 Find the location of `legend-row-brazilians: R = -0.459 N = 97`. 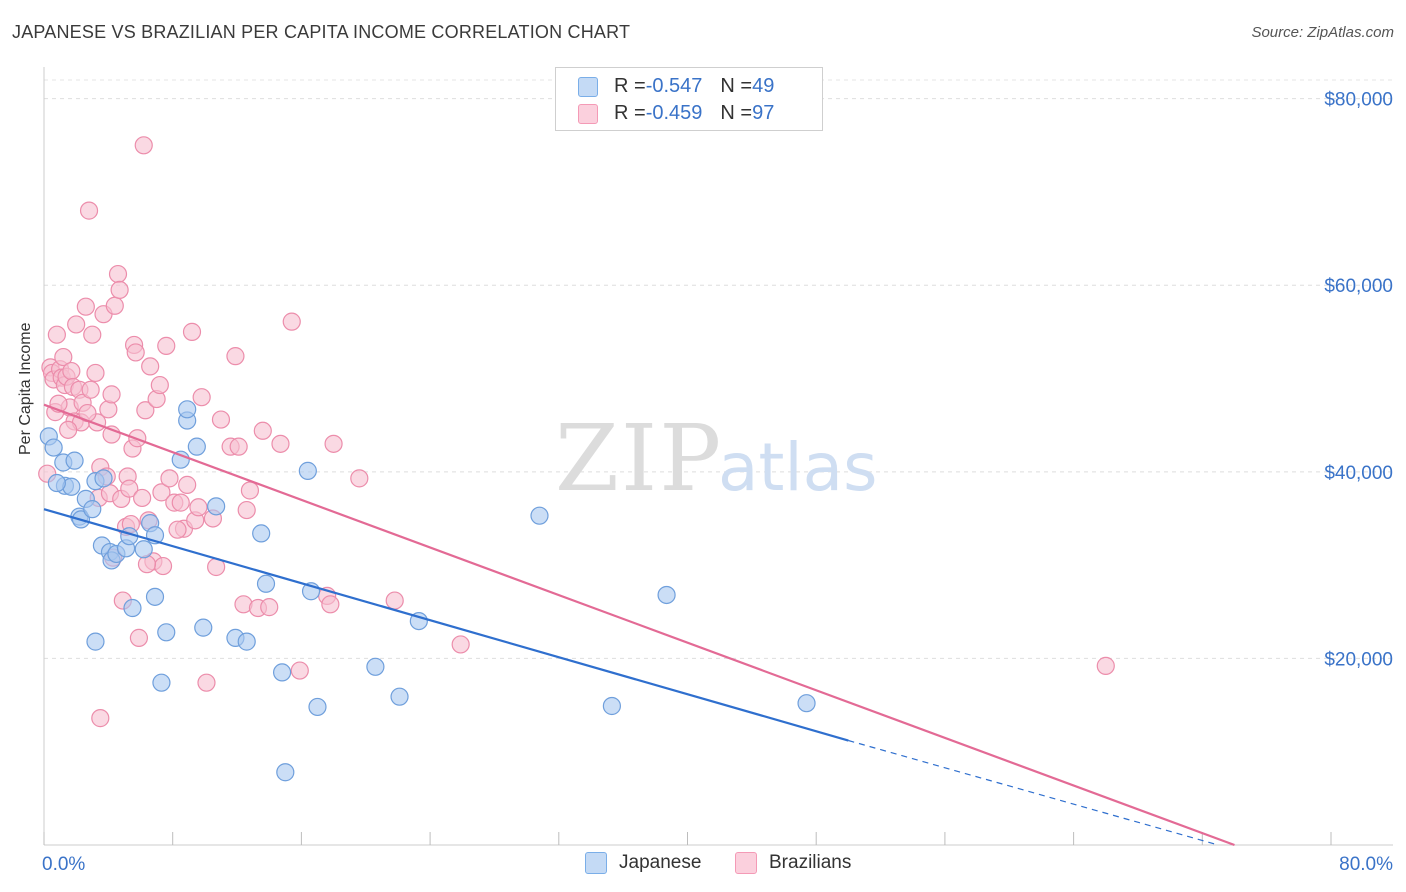

legend-row-brazilians: R = -0.459 N = 97 is located at coordinates (676, 113).